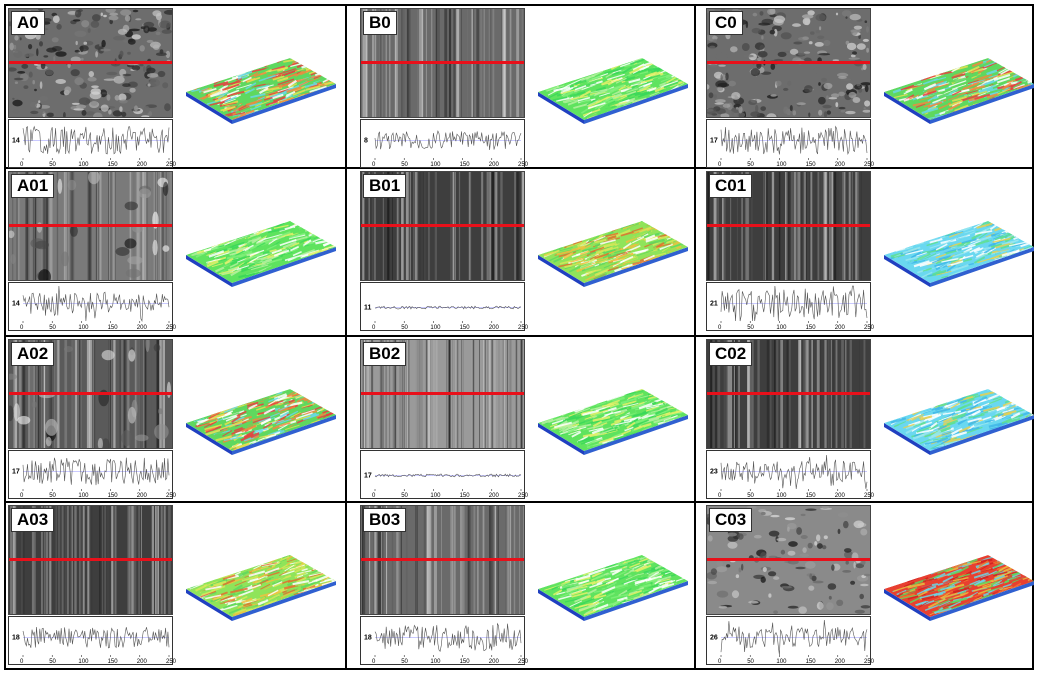  Describe the element at coordinates (16, 304) in the screenshot. I see `profile-y-label: 14` at that location.